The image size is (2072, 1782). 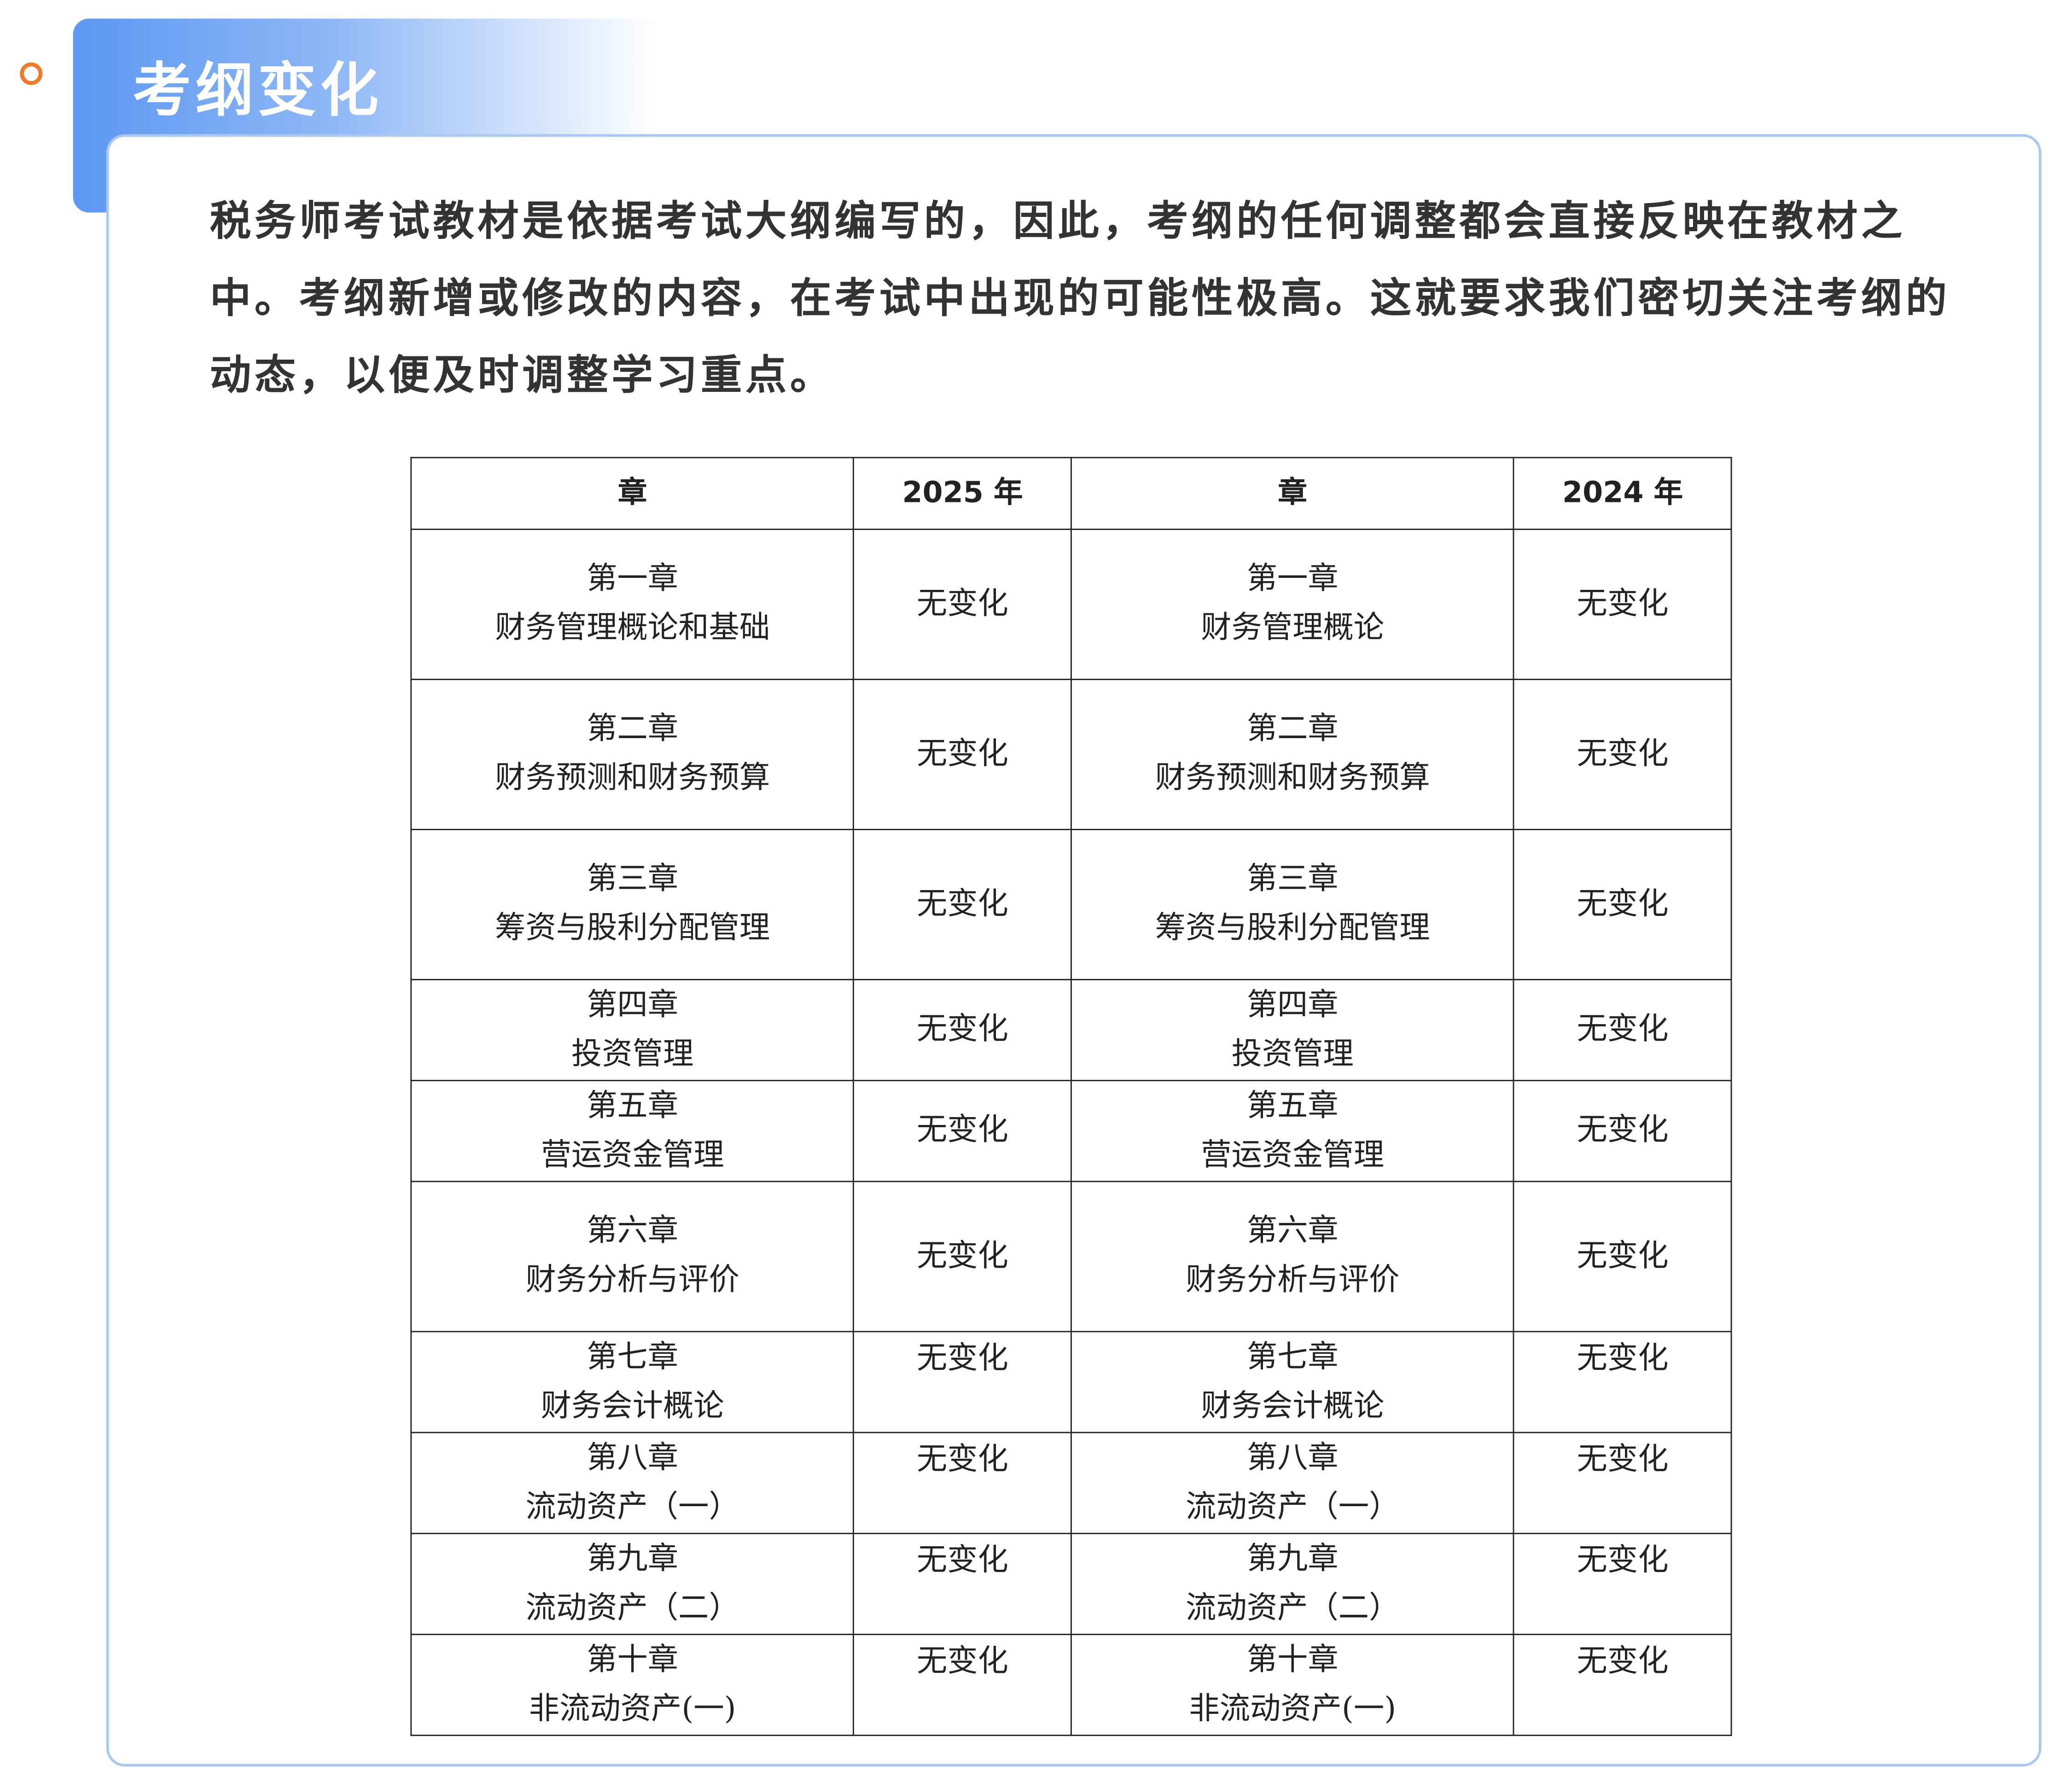 I want to click on table-row: 第二章 财务预测和财务预算 无变化 第二章 财务预测和财务预算 无变化, so click(x=1071, y=754).